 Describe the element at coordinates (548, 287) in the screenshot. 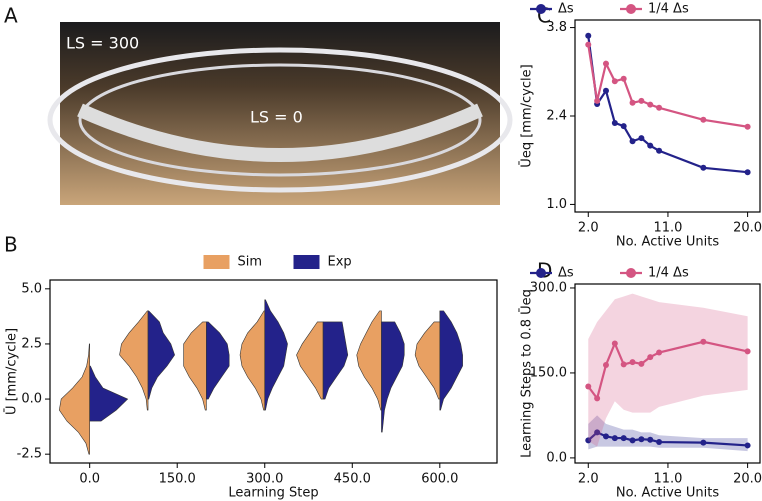

I see `y-tick-label: 300.0` at that location.